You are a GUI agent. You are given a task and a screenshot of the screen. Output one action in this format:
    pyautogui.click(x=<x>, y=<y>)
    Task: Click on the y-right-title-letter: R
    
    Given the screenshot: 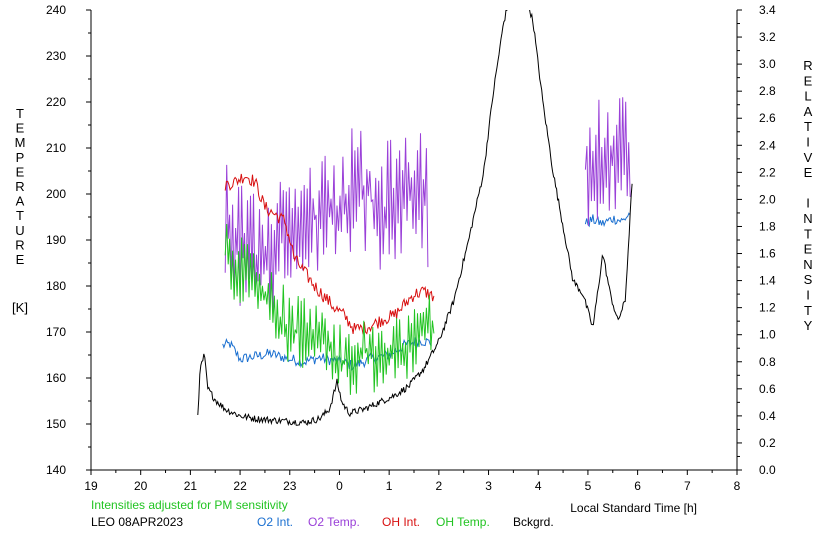 What is the action you would take?
    pyautogui.click(x=807, y=65)
    